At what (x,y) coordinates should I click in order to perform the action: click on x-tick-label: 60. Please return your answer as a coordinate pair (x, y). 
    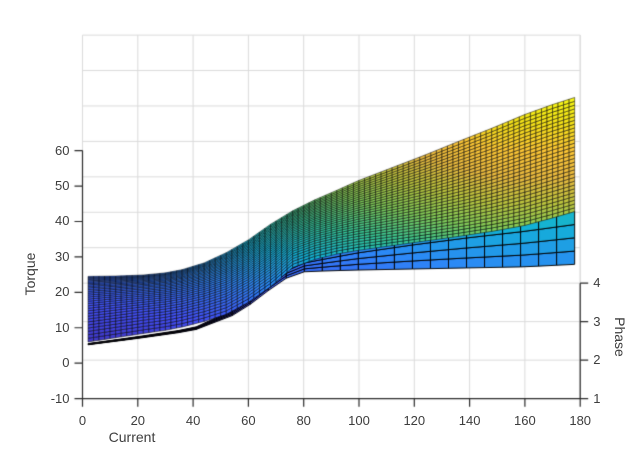
    Looking at the image, I should click on (248, 420).